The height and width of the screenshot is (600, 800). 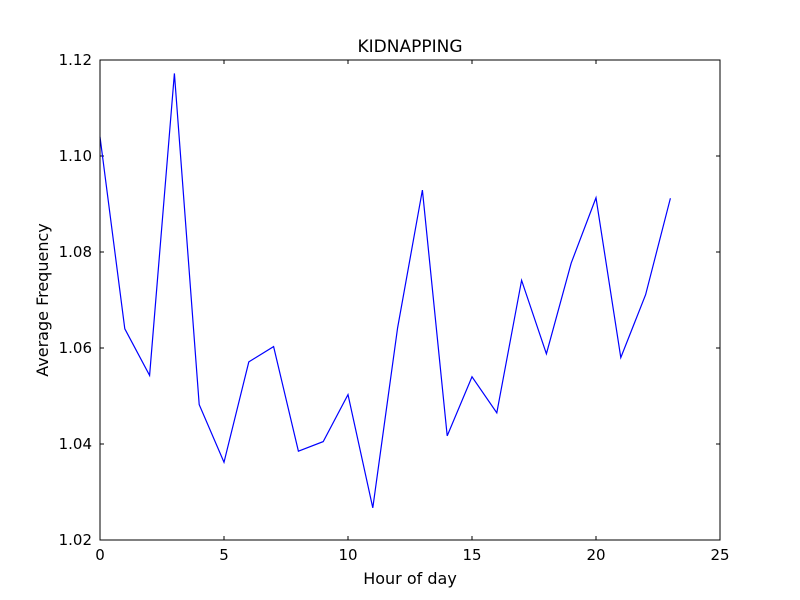 I want to click on y-tick-label: 1.04, so click(x=75, y=444).